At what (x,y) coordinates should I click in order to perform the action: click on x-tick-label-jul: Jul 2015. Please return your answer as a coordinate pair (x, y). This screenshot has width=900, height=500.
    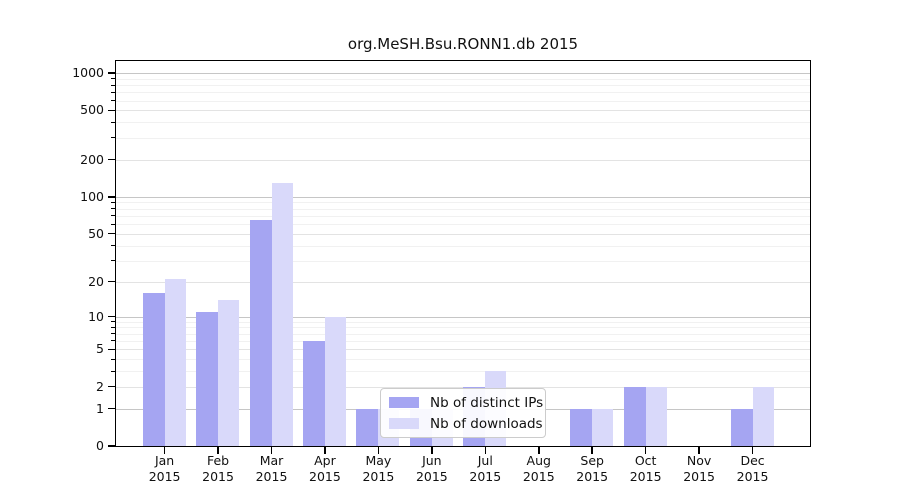
    Looking at the image, I should click on (485, 469).